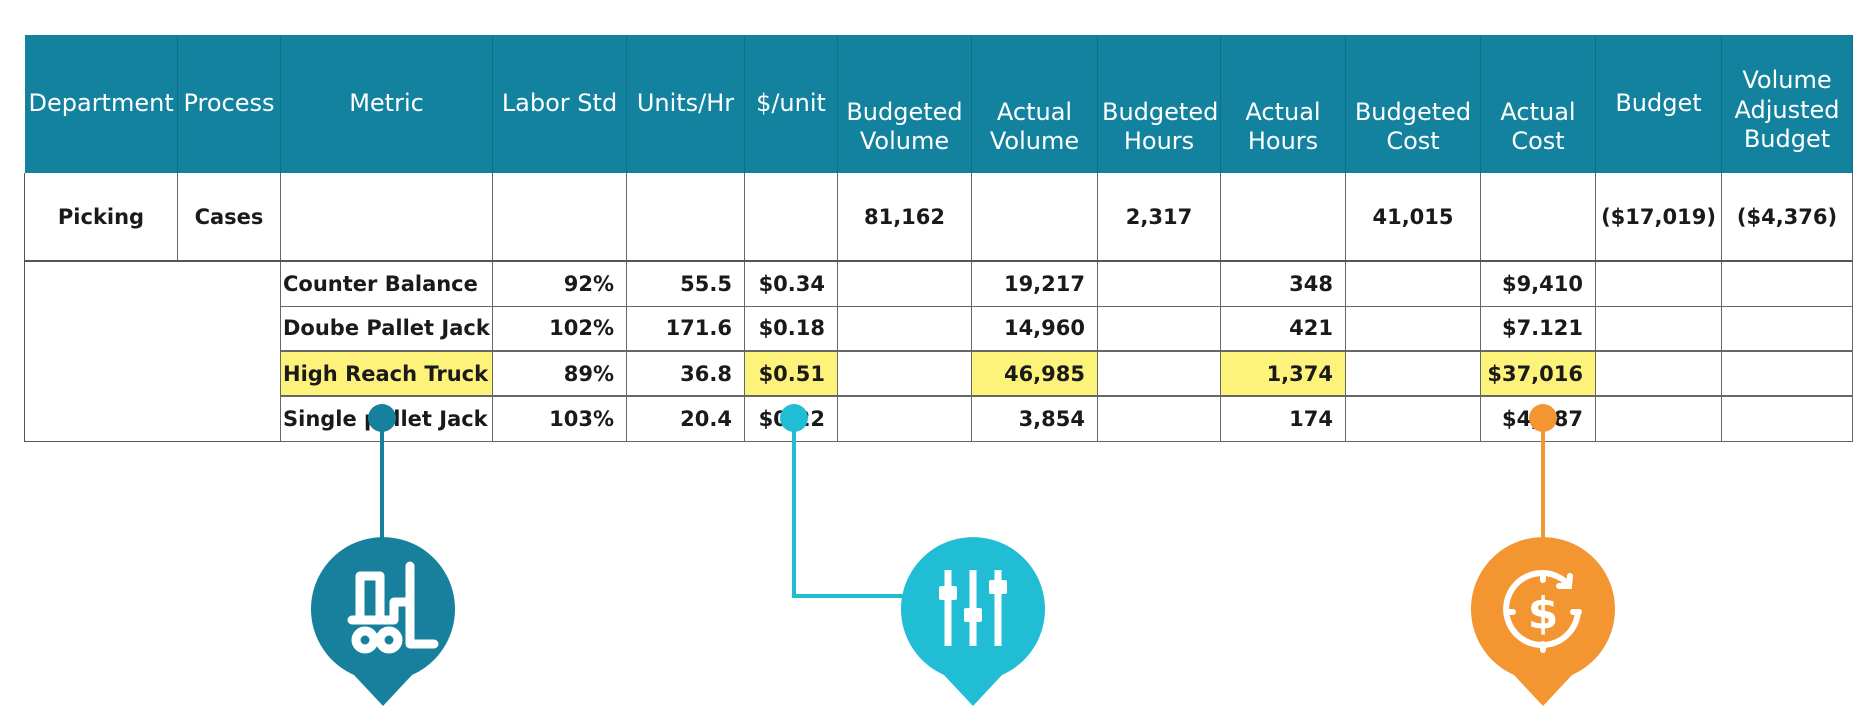 This screenshot has width=1874, height=710. I want to click on col-header-budgeted-volume: Budgeted Volume, so click(904, 104).